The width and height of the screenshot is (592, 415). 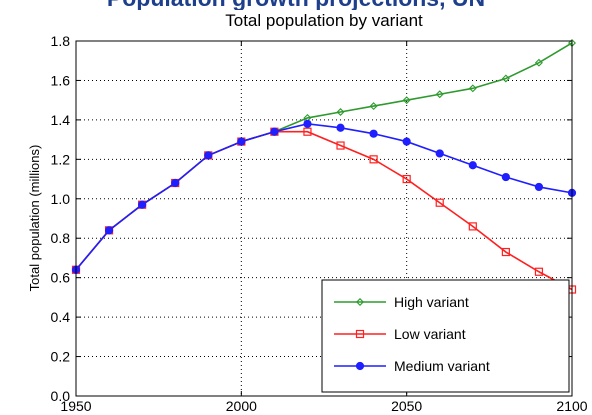 I want to click on page-banner-title: Population growth projections, UN, so click(x=296, y=5).